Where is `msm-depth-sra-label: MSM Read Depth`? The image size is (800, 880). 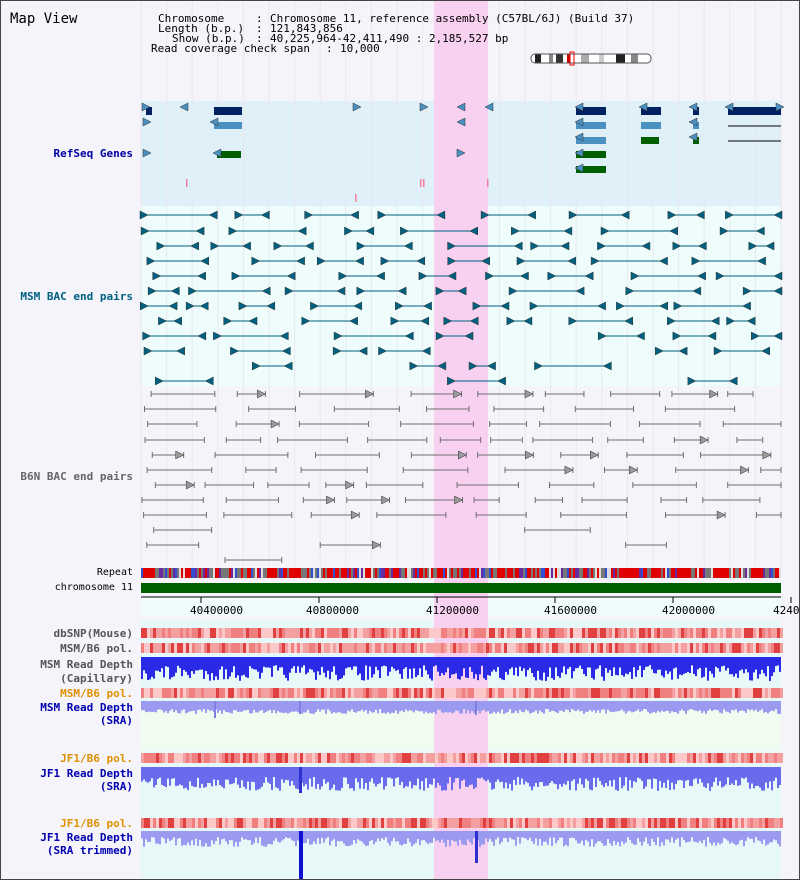
msm-depth-sra-label: MSM Read Depth is located at coordinates (86, 707).